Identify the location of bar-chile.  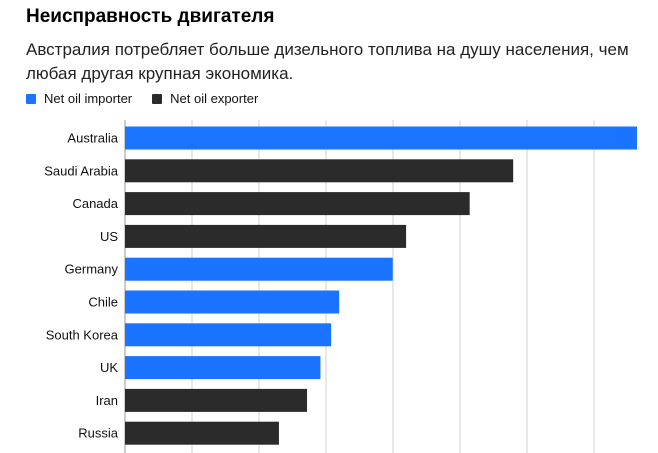
(232, 302).